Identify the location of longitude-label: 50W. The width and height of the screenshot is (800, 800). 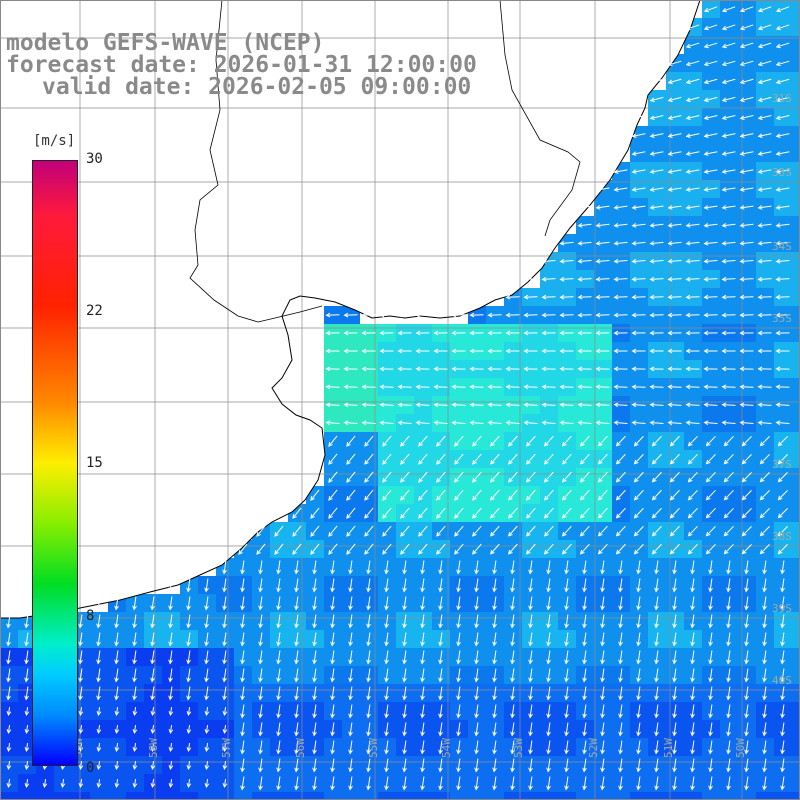
(740, 748).